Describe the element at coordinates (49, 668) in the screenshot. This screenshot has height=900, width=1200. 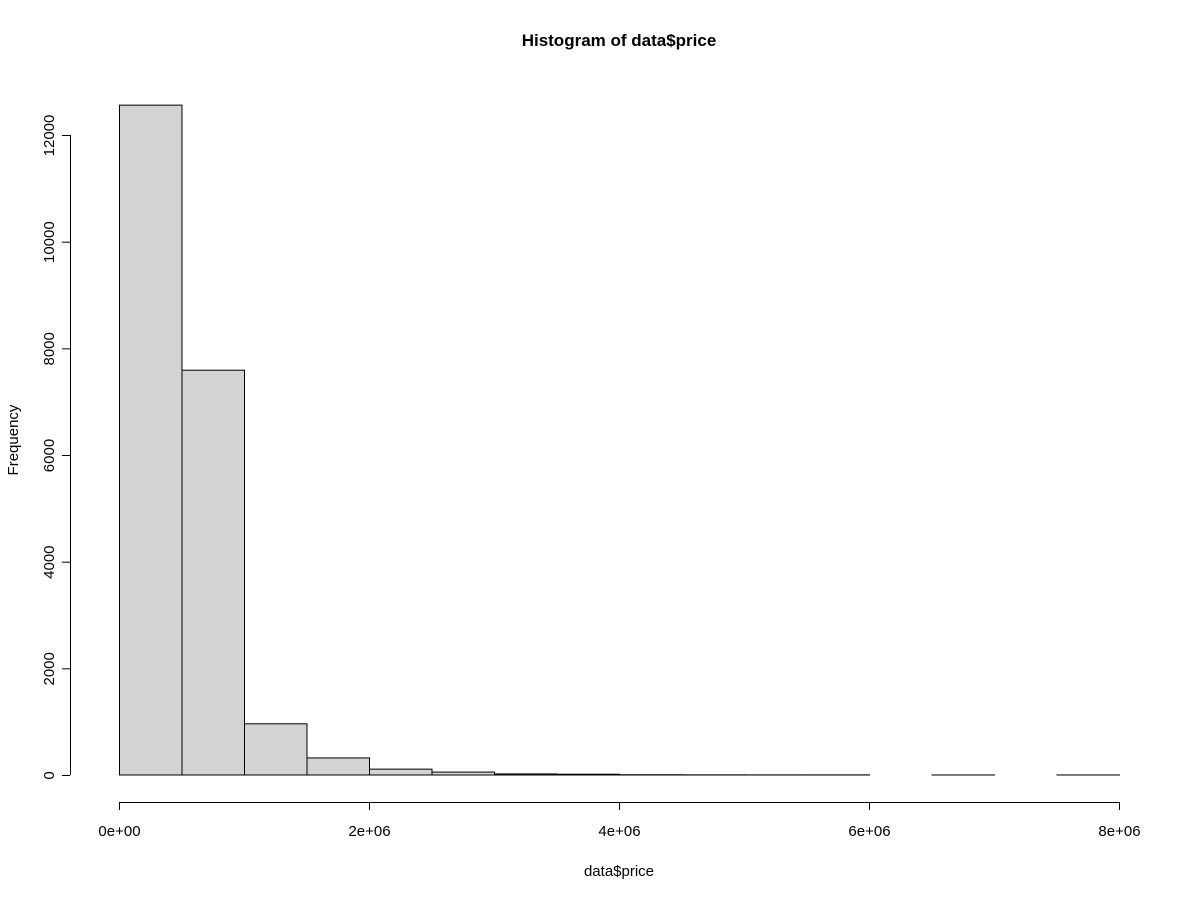
I see `y-tick-label: 2000` at that location.